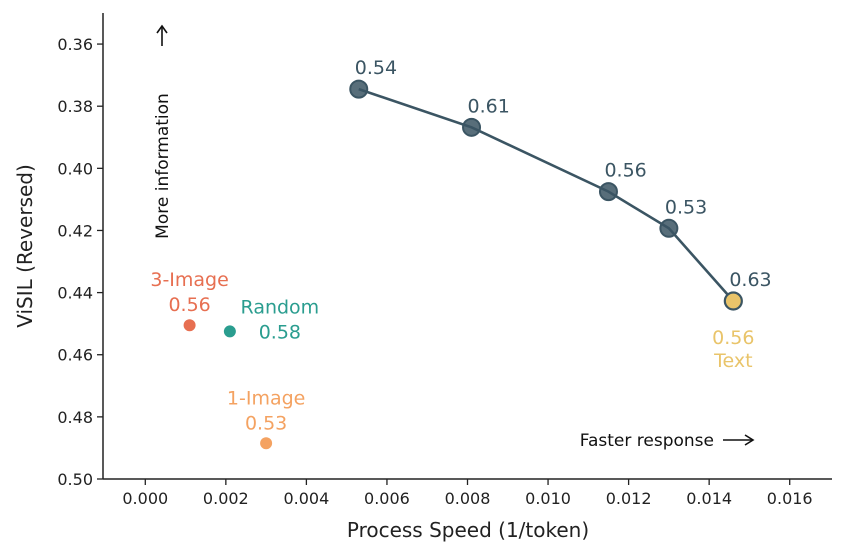 This screenshot has width=846, height=558. I want to click on series-point-label: 0.61, so click(489, 106).